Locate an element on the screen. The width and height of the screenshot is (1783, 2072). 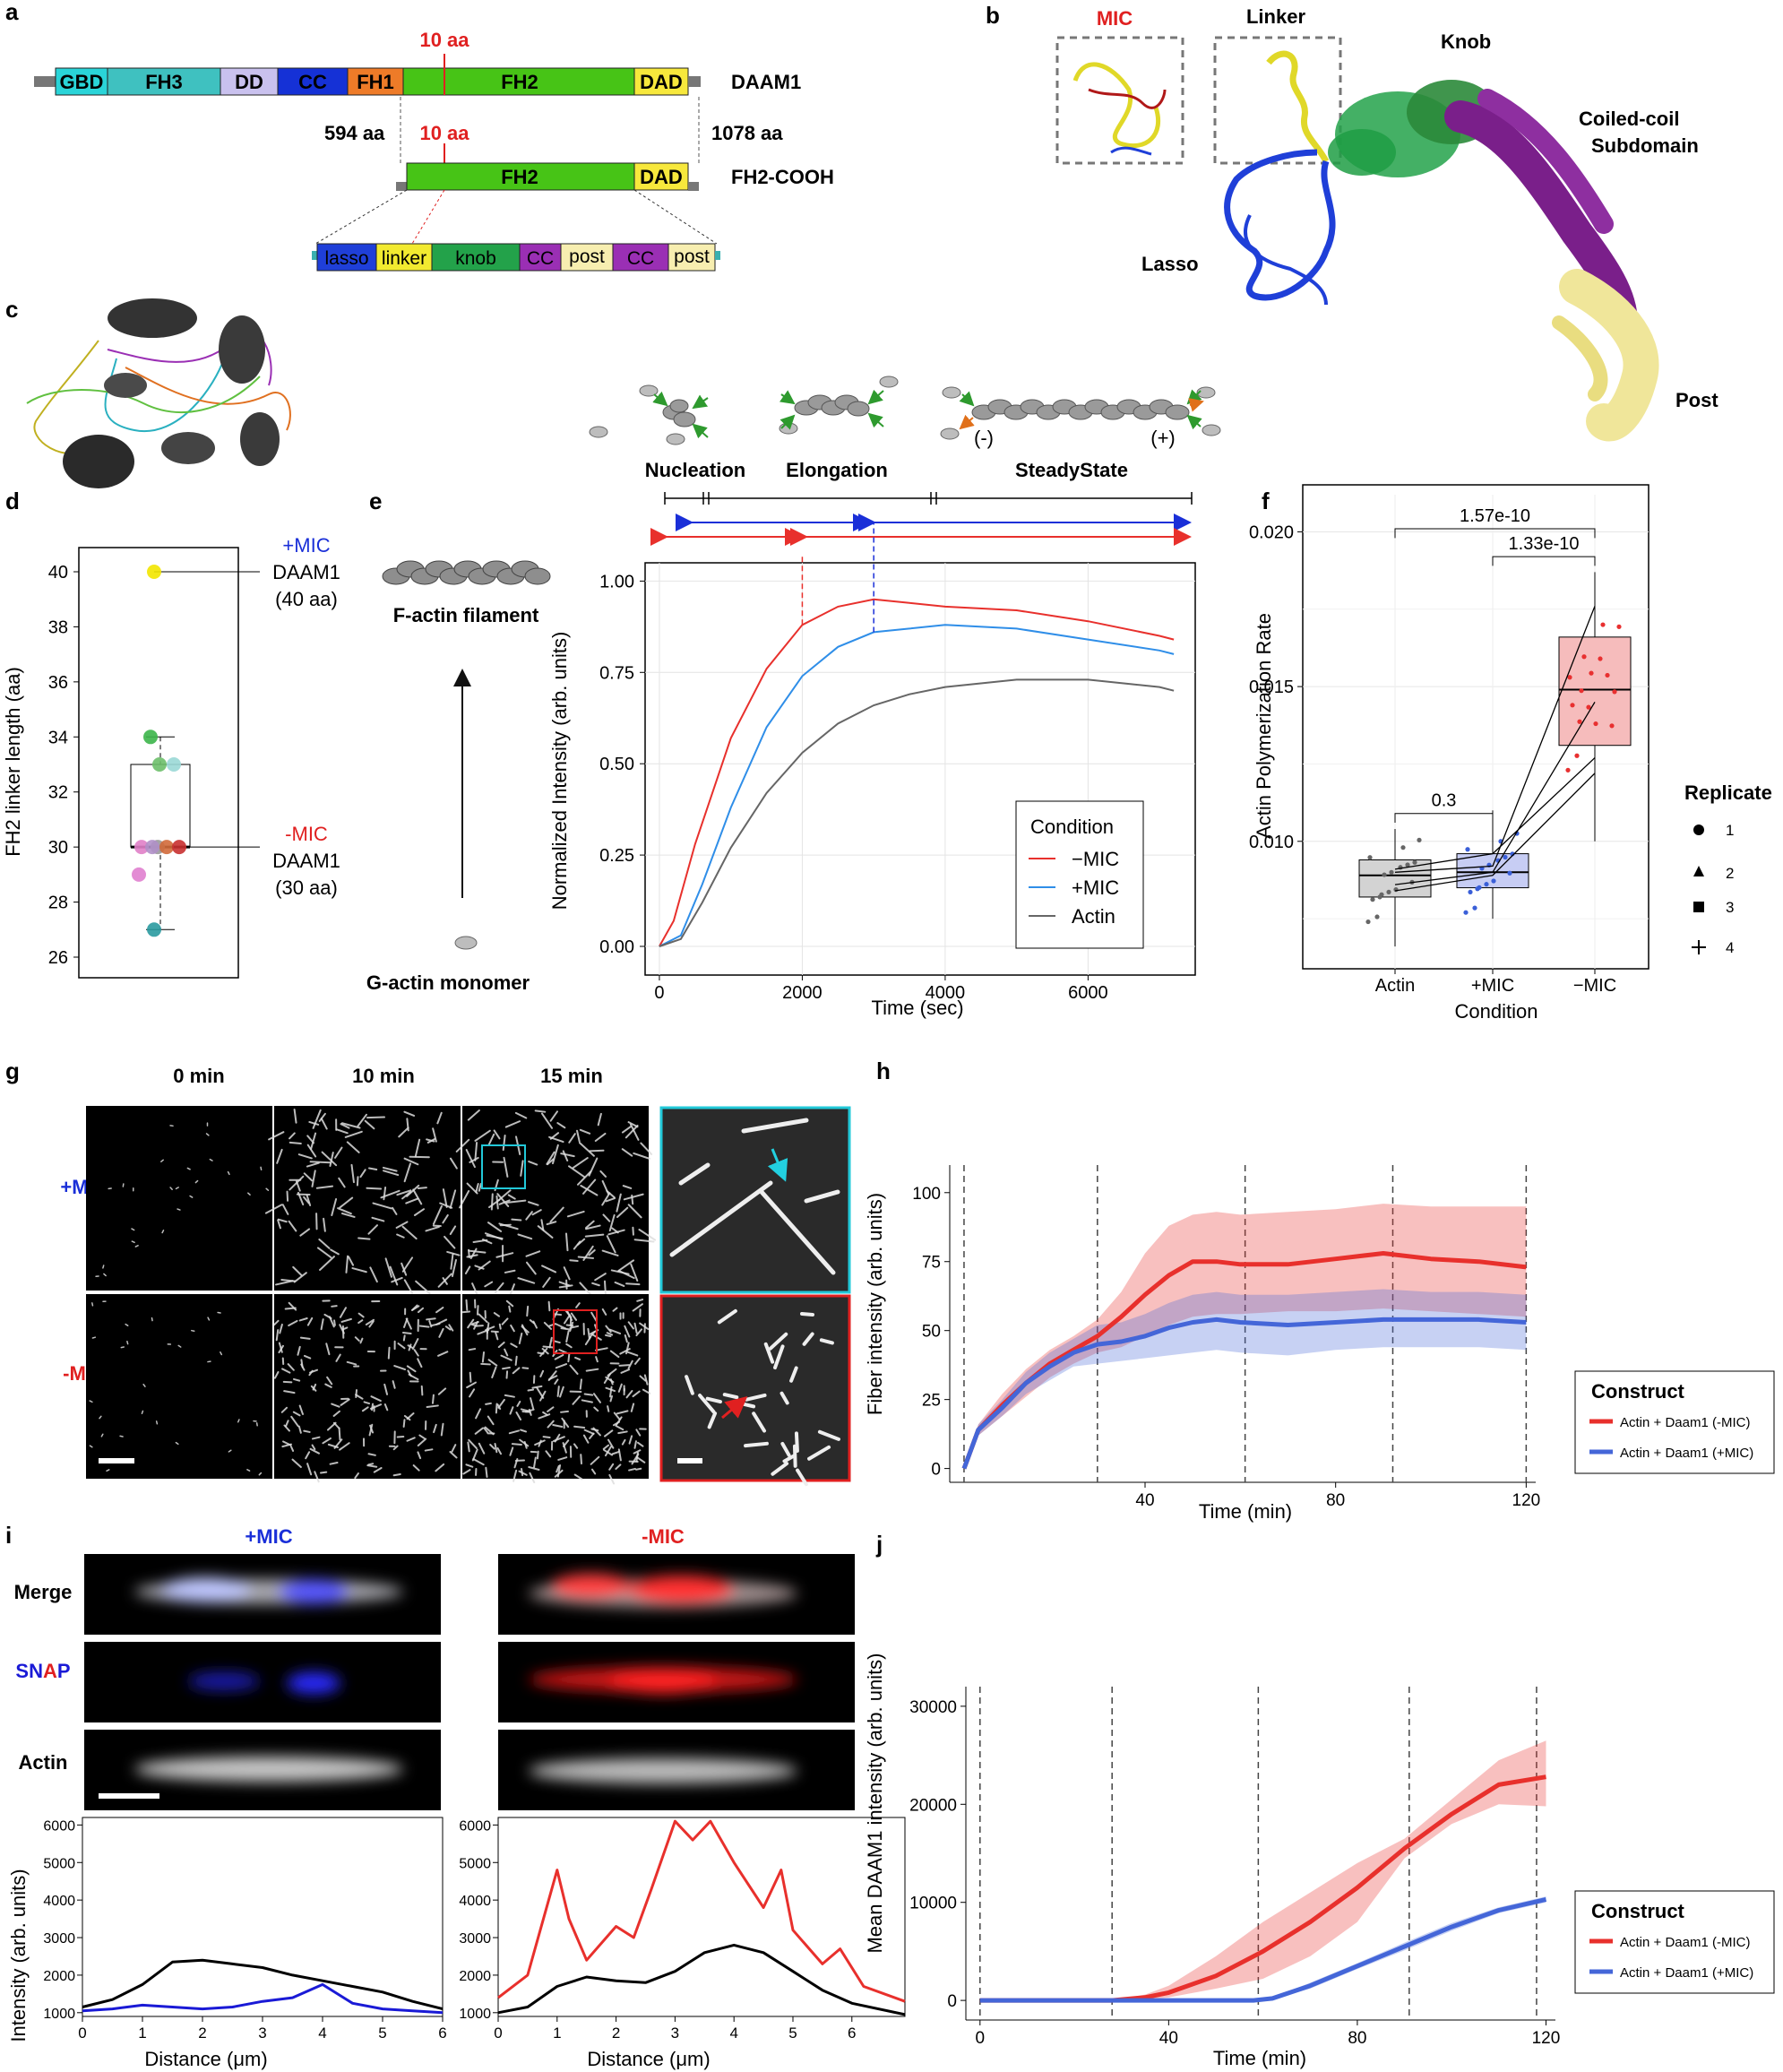
inset-minus is located at coordinates (755, 1388).